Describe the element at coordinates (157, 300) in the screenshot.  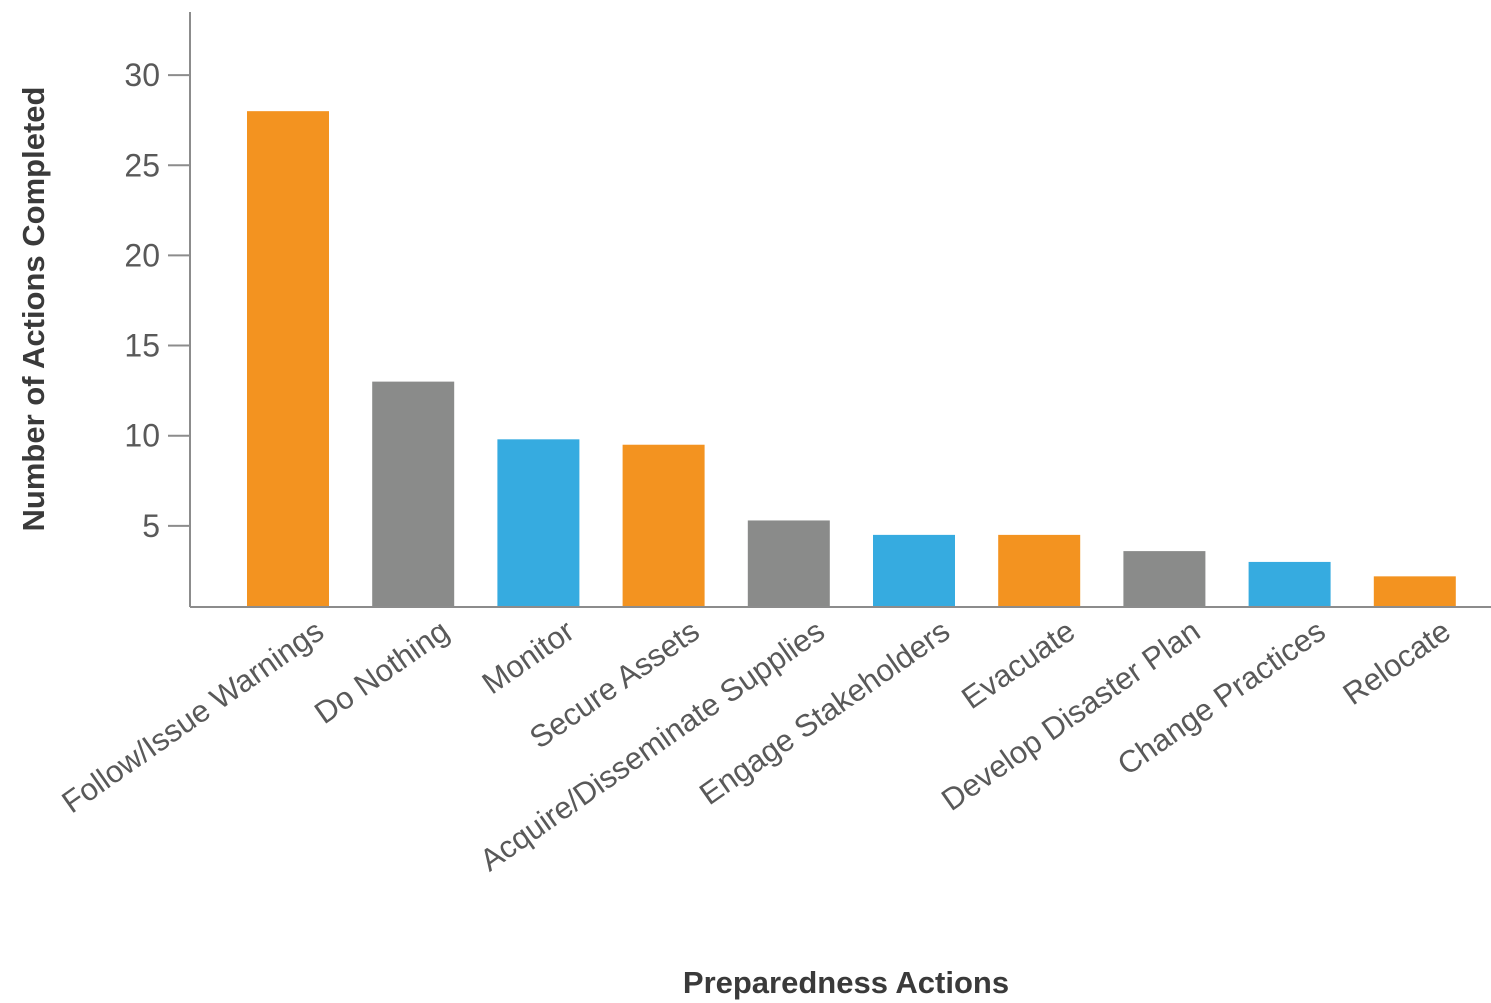
I see `y-ticks: 5 10 15 20 25 30` at that location.